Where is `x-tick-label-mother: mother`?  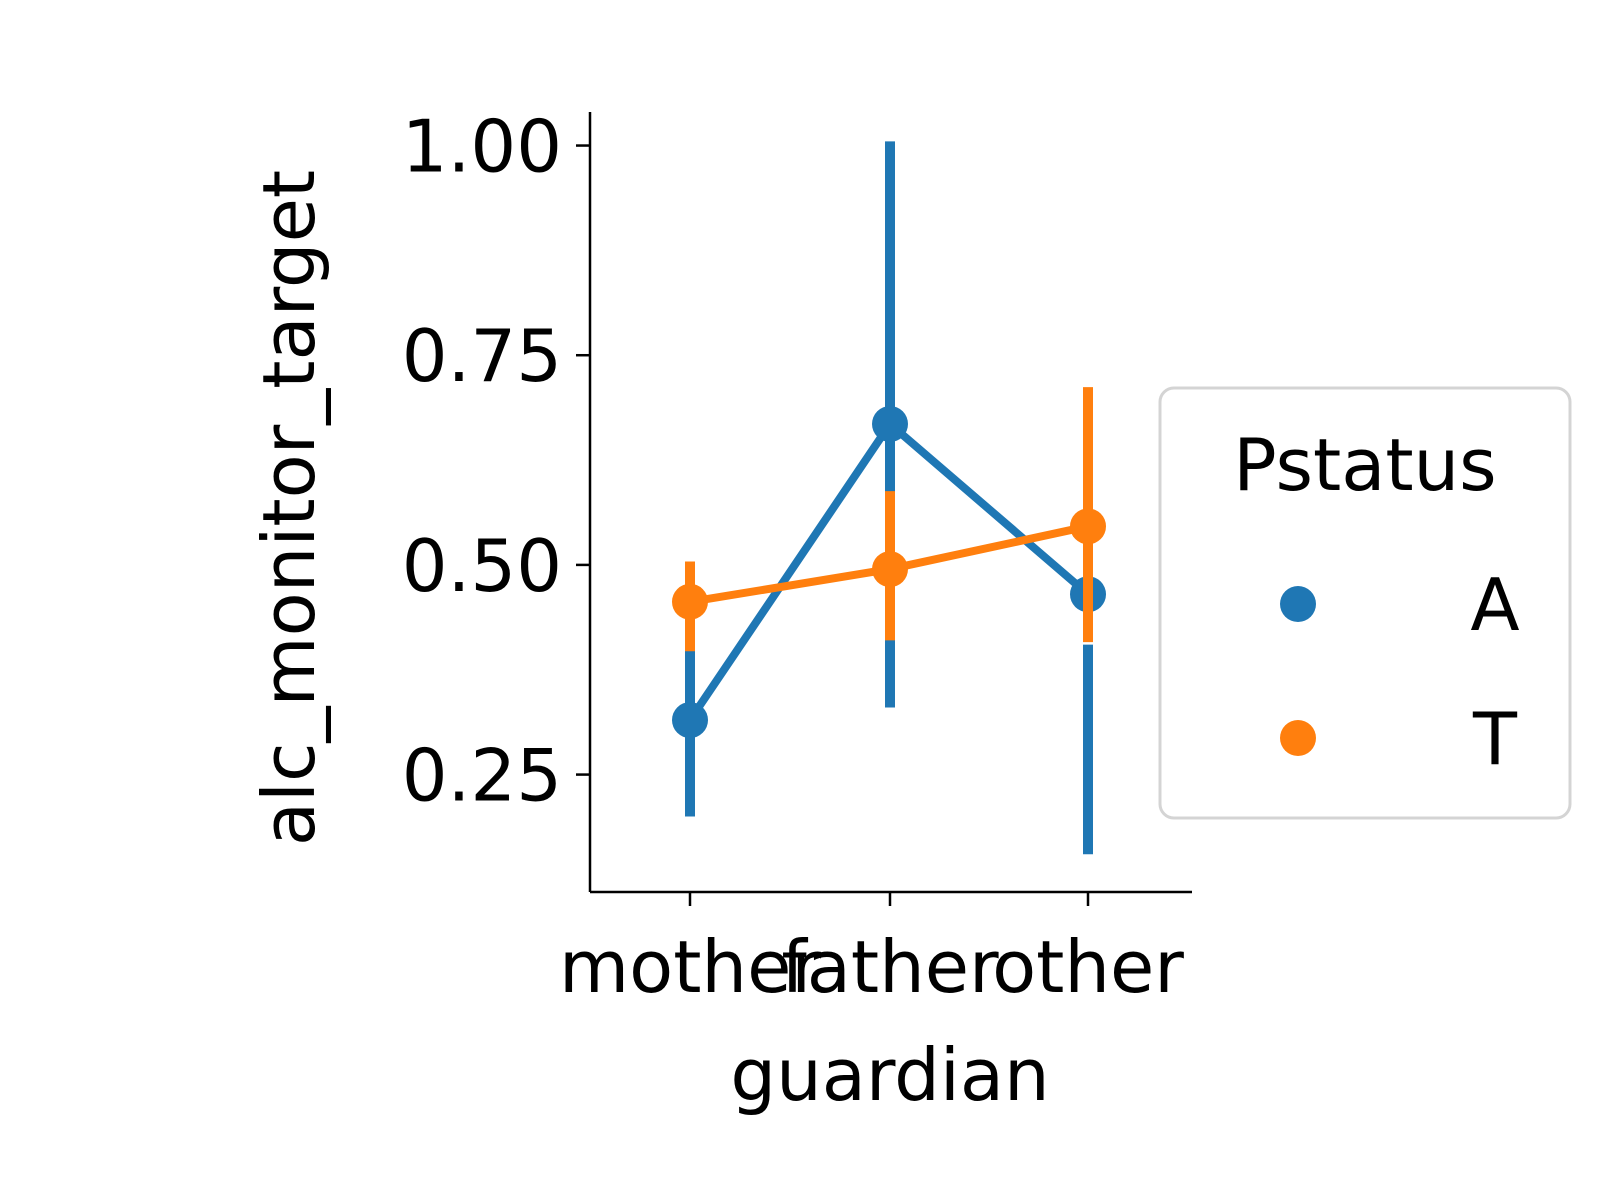 x-tick-label-mother: mother is located at coordinates (690, 967).